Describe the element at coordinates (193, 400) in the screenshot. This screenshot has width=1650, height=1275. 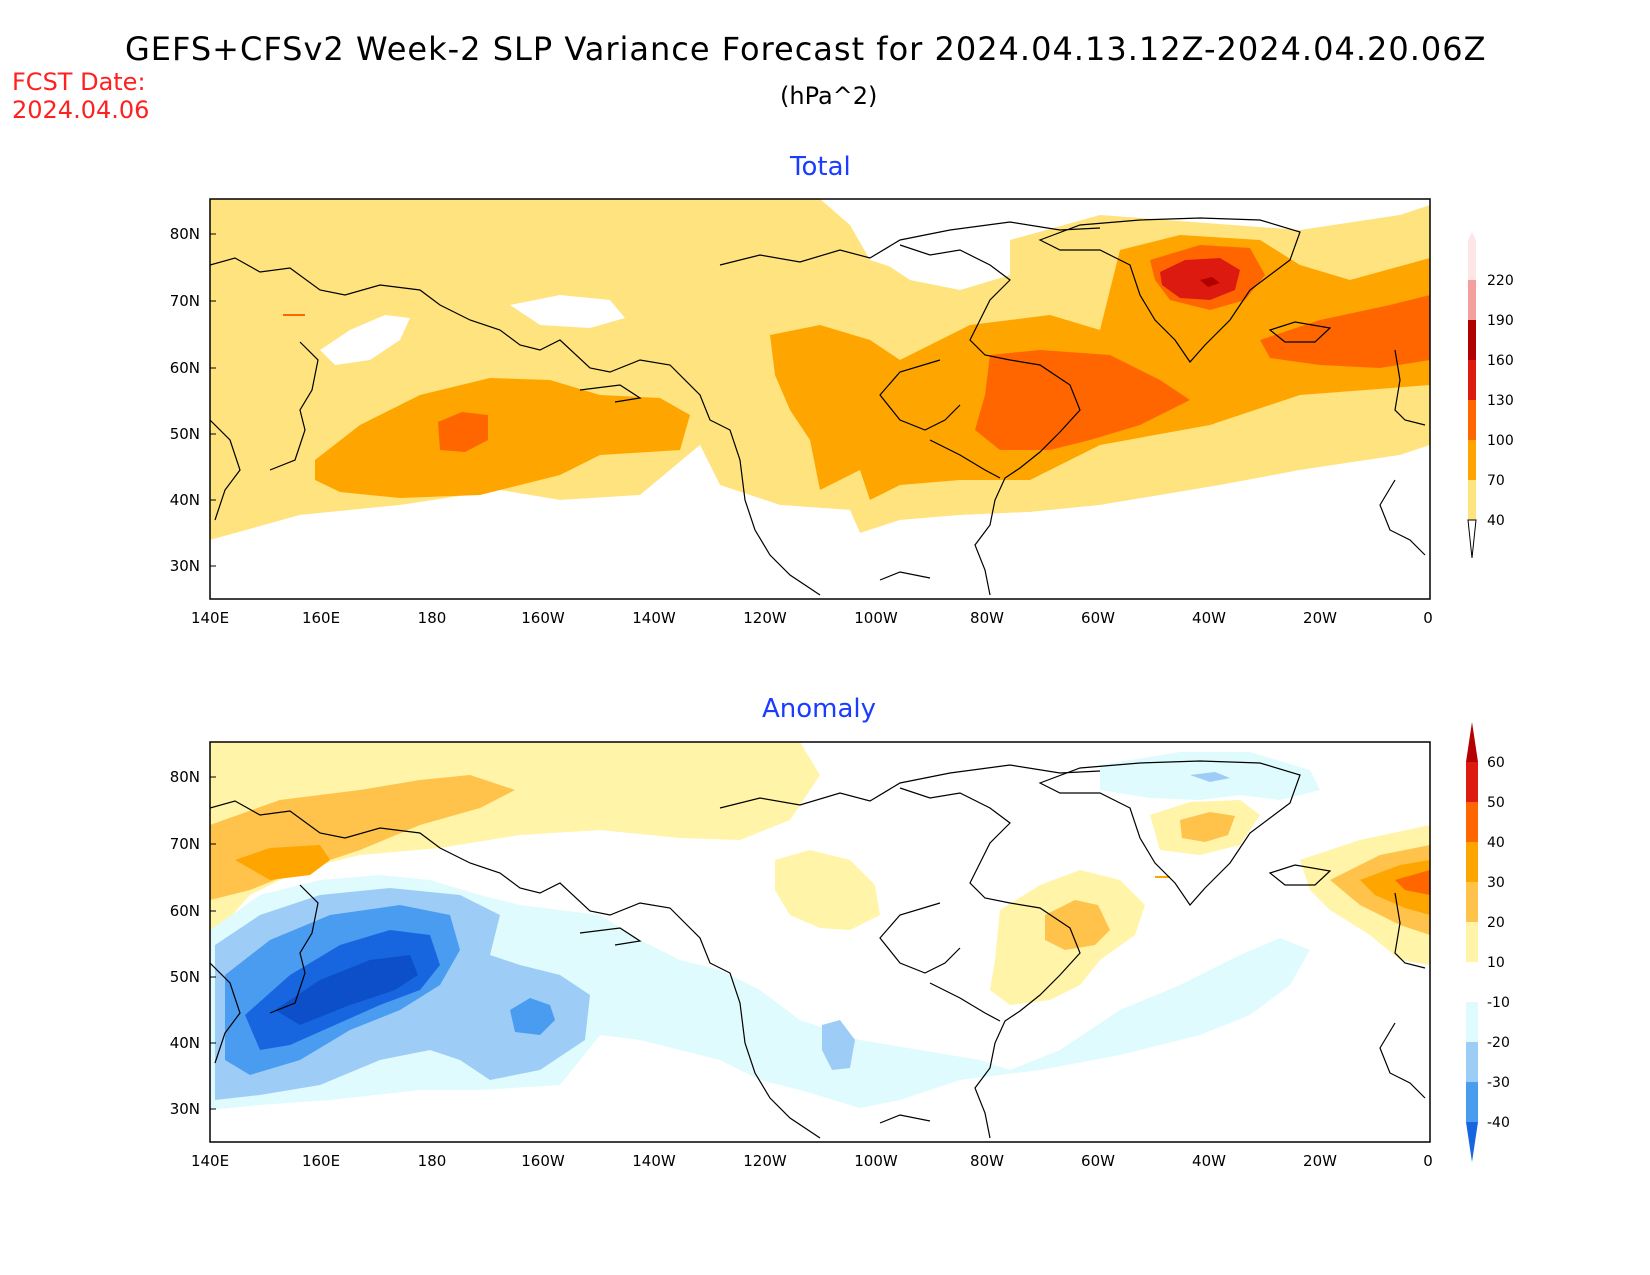
I see `total-lat-axis: 80N 70N 60N 50N 40N 30N` at that location.